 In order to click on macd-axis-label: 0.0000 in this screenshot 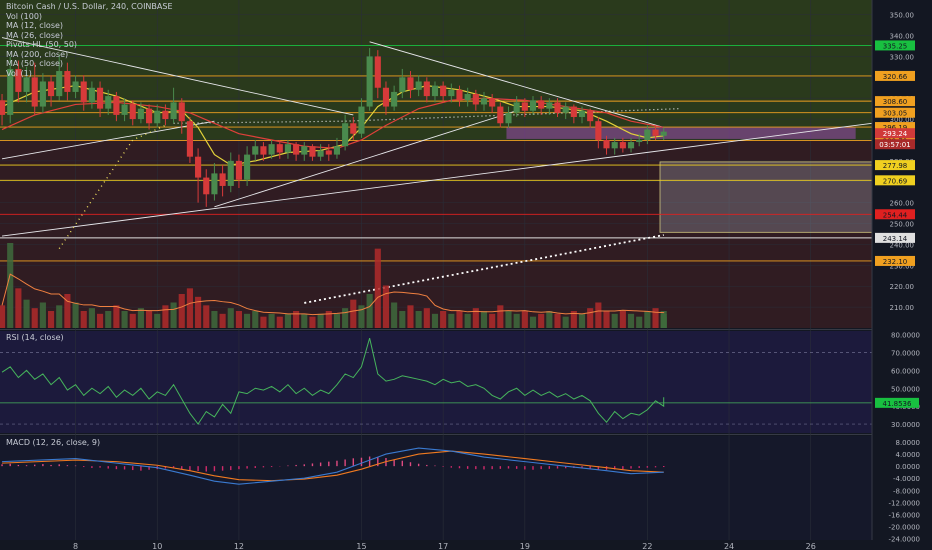, I will do `click(908, 467)`.